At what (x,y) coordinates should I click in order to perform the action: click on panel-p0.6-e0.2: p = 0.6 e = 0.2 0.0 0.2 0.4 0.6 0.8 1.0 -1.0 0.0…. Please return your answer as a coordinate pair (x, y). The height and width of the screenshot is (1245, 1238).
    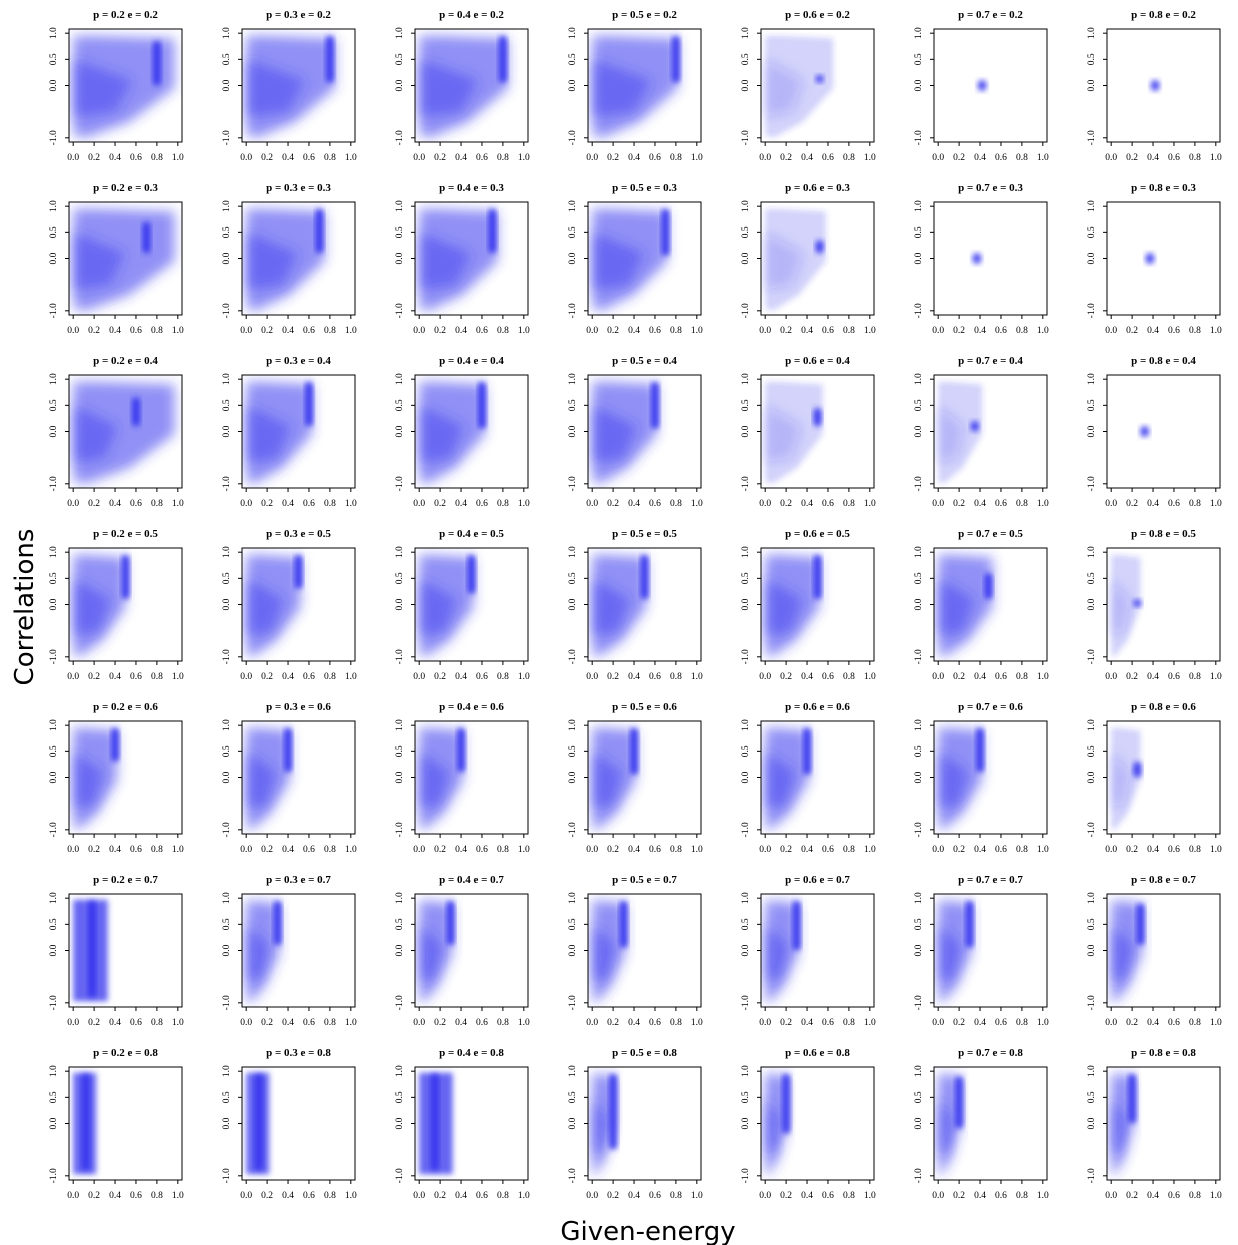
    Looking at the image, I should click on (808, 86).